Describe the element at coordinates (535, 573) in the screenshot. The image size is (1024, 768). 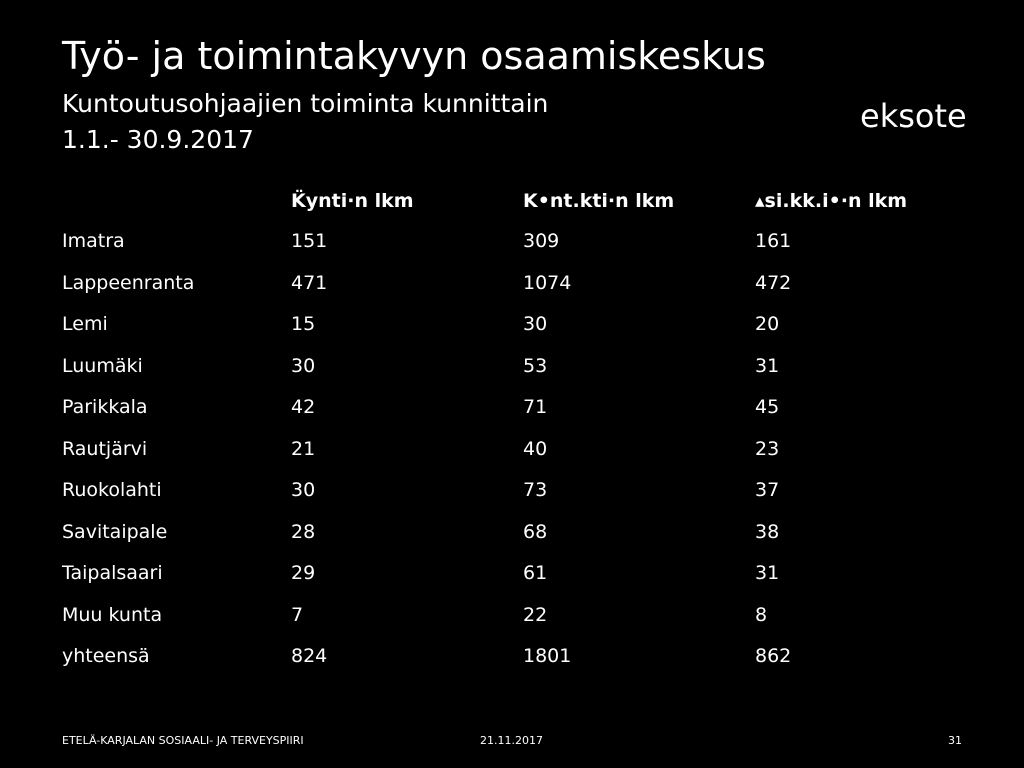
I see `contacts-cell: 61` at that location.